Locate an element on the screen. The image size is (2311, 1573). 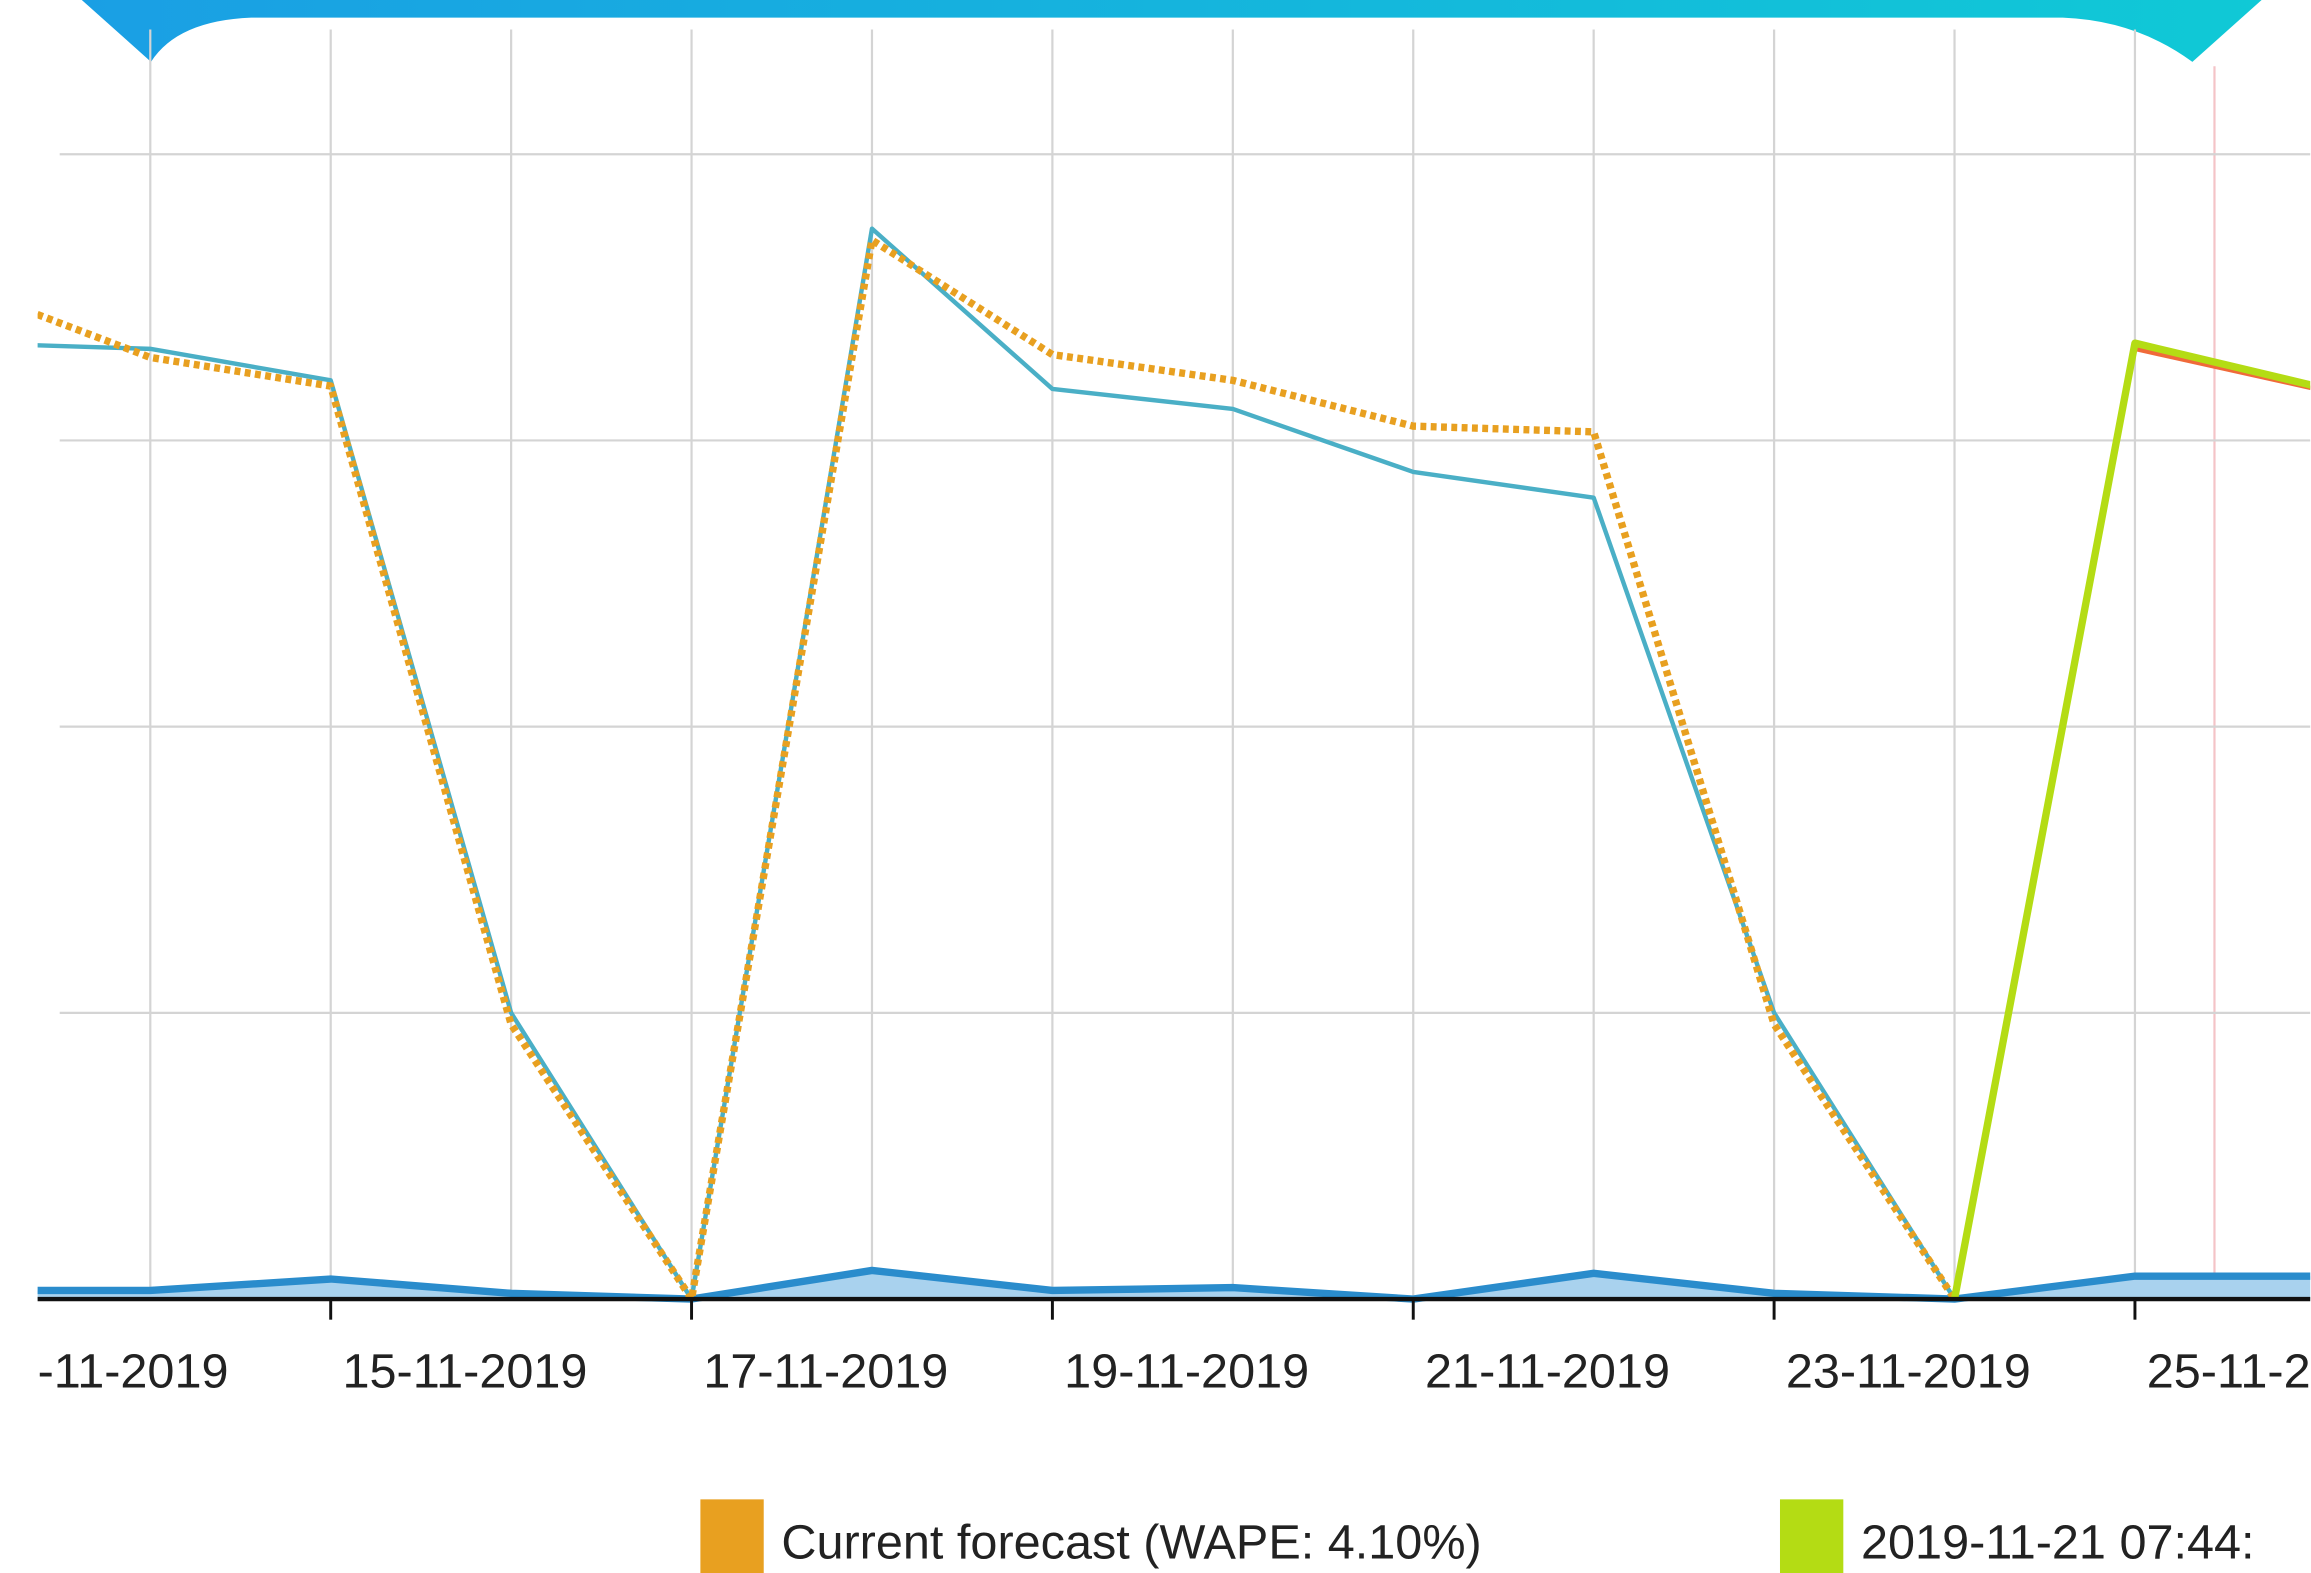
x-tick-label: 21-11-2019 is located at coordinates (1547, 1371).